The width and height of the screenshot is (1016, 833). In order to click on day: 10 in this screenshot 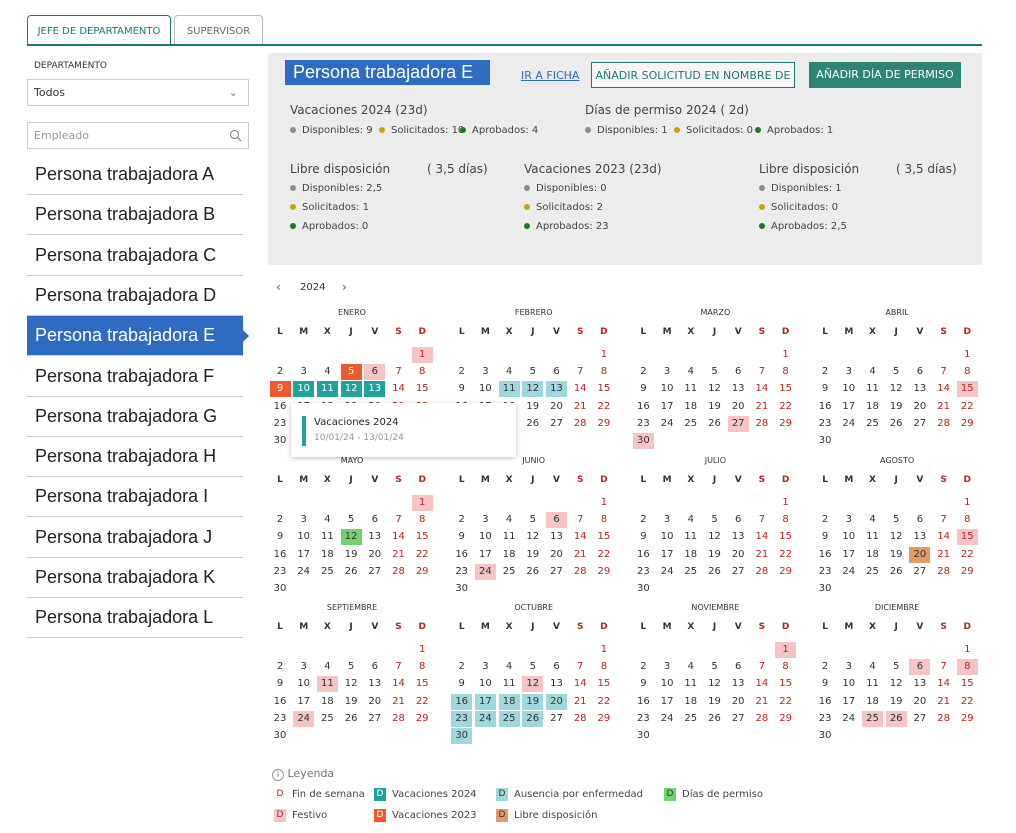, I will do `click(304, 389)`.